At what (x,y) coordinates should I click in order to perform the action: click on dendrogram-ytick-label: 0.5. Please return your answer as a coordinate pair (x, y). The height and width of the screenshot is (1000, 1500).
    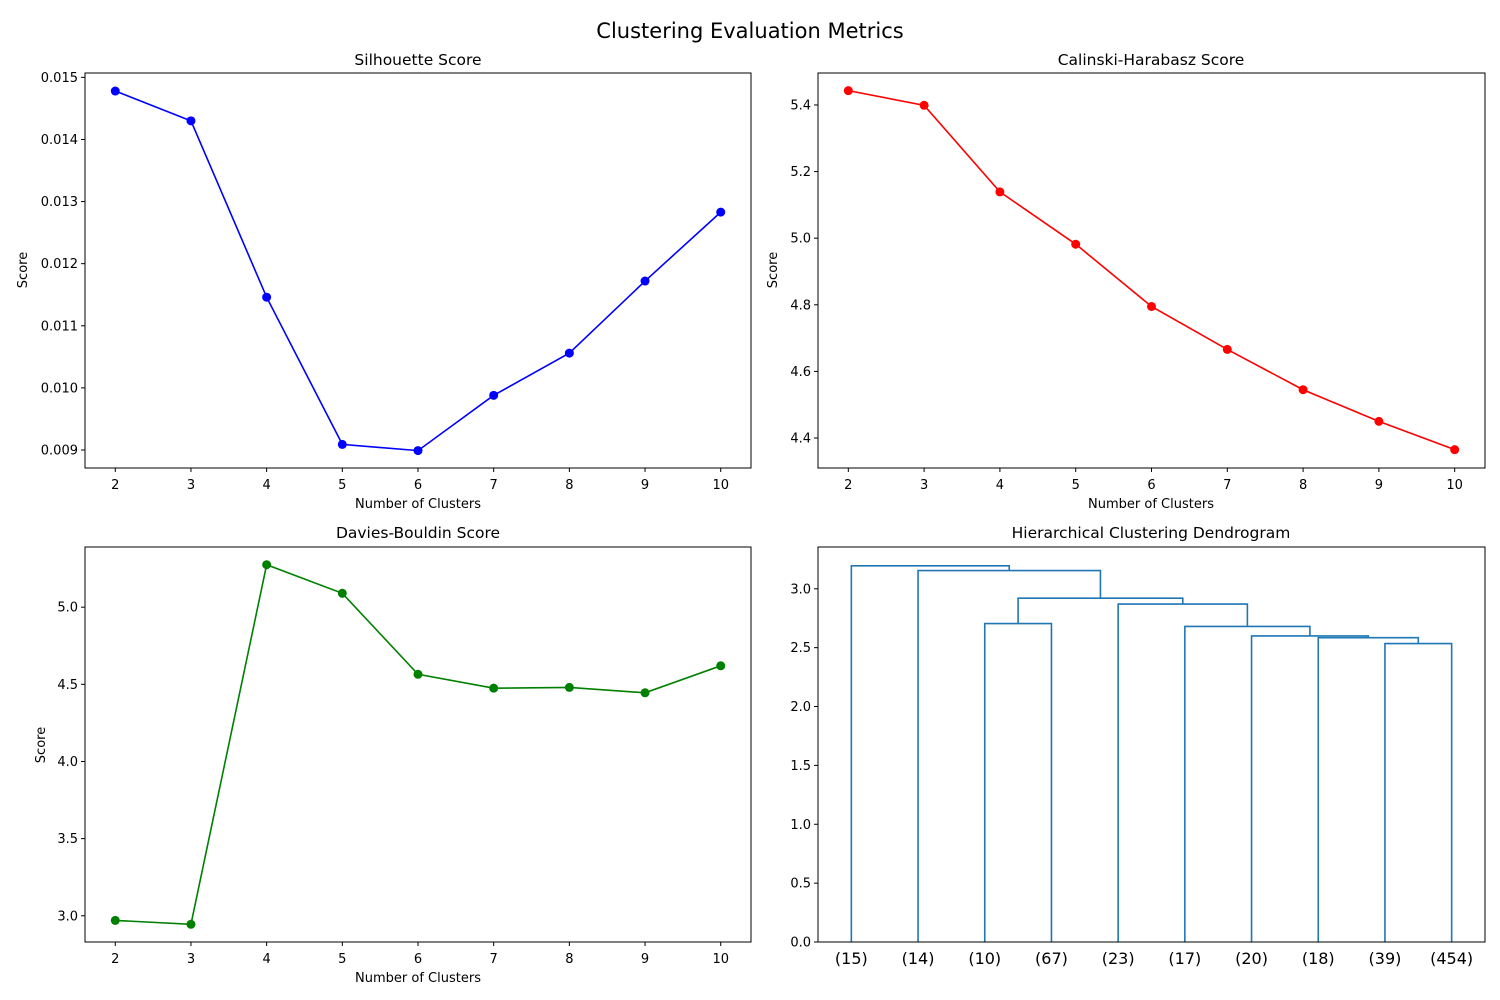
    Looking at the image, I should click on (800, 884).